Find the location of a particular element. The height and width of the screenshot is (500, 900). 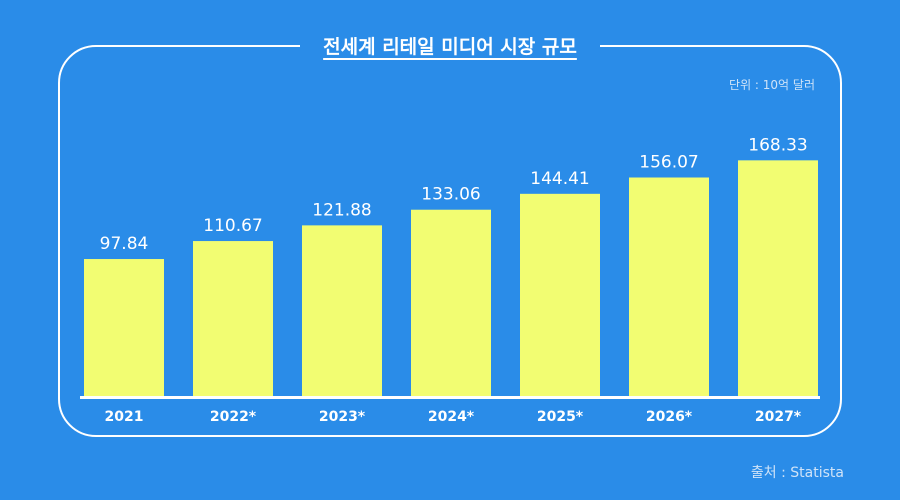

title-container: 전세계 리테일 미디어 시장 규모 is located at coordinates (450, 47).